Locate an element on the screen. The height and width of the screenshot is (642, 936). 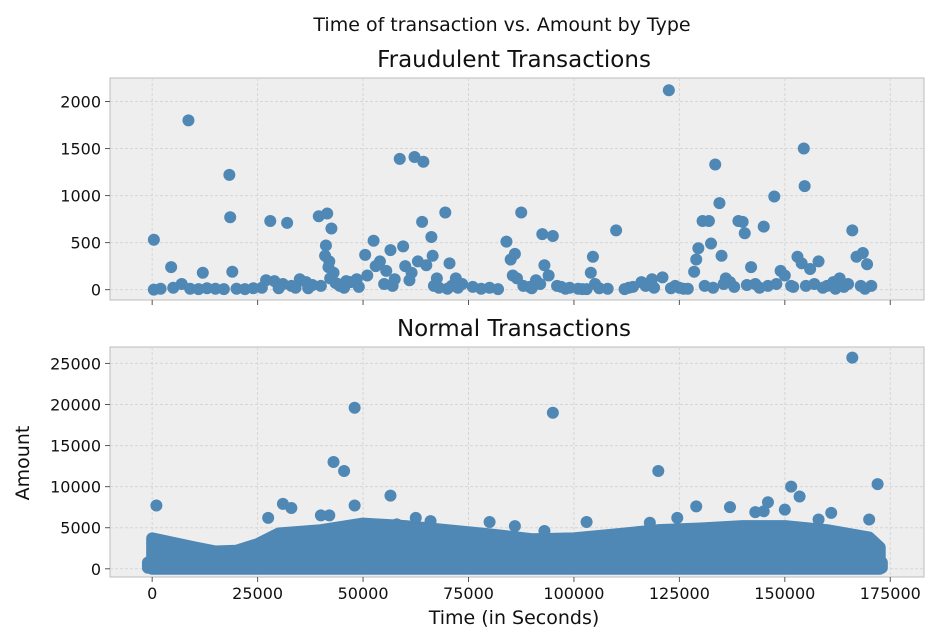
fraud-x-ticks is located at coordinates (521, 302).